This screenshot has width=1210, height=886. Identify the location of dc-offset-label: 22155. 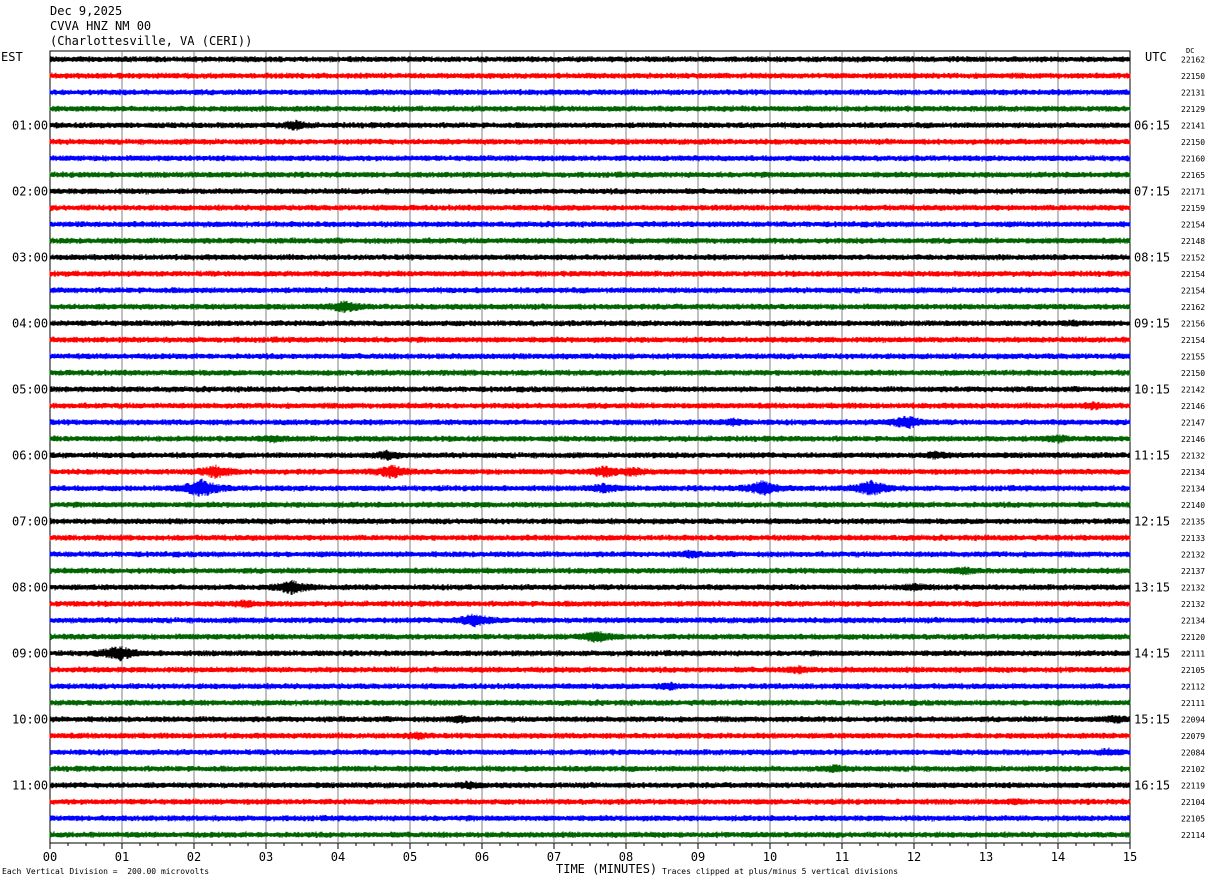
(1193, 356).